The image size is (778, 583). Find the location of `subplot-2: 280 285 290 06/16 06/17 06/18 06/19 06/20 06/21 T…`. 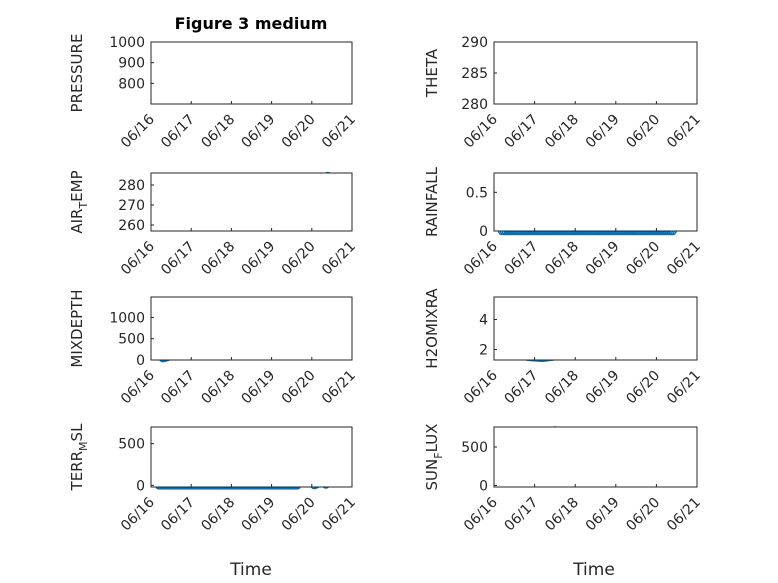

subplot-2: 280 285 290 06/16 06/17 06/18 06/19 06/20 06/21 T… is located at coordinates (563, 93).